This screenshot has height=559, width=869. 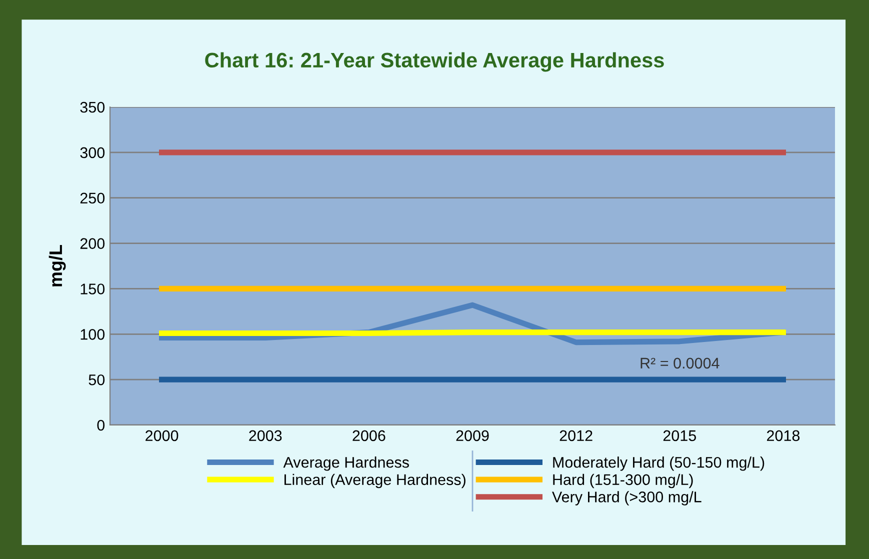 I want to click on y-tick-label: 250, so click(x=92, y=198).